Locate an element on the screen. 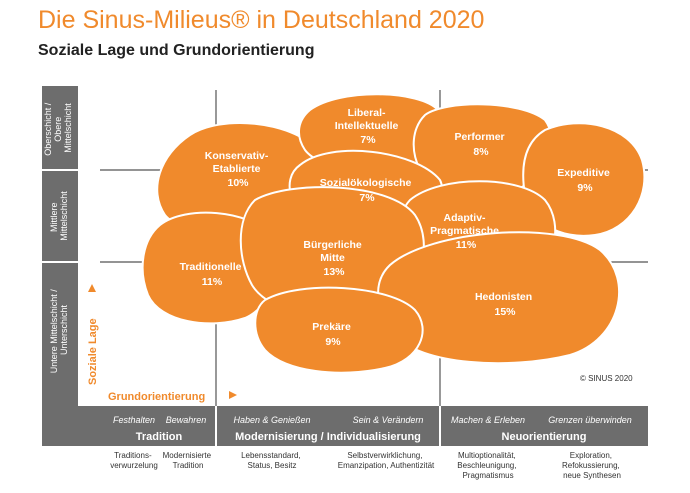 The height and width of the screenshot is (493, 690). label-prekaere: Prekäre 9% is located at coordinates (332, 334).